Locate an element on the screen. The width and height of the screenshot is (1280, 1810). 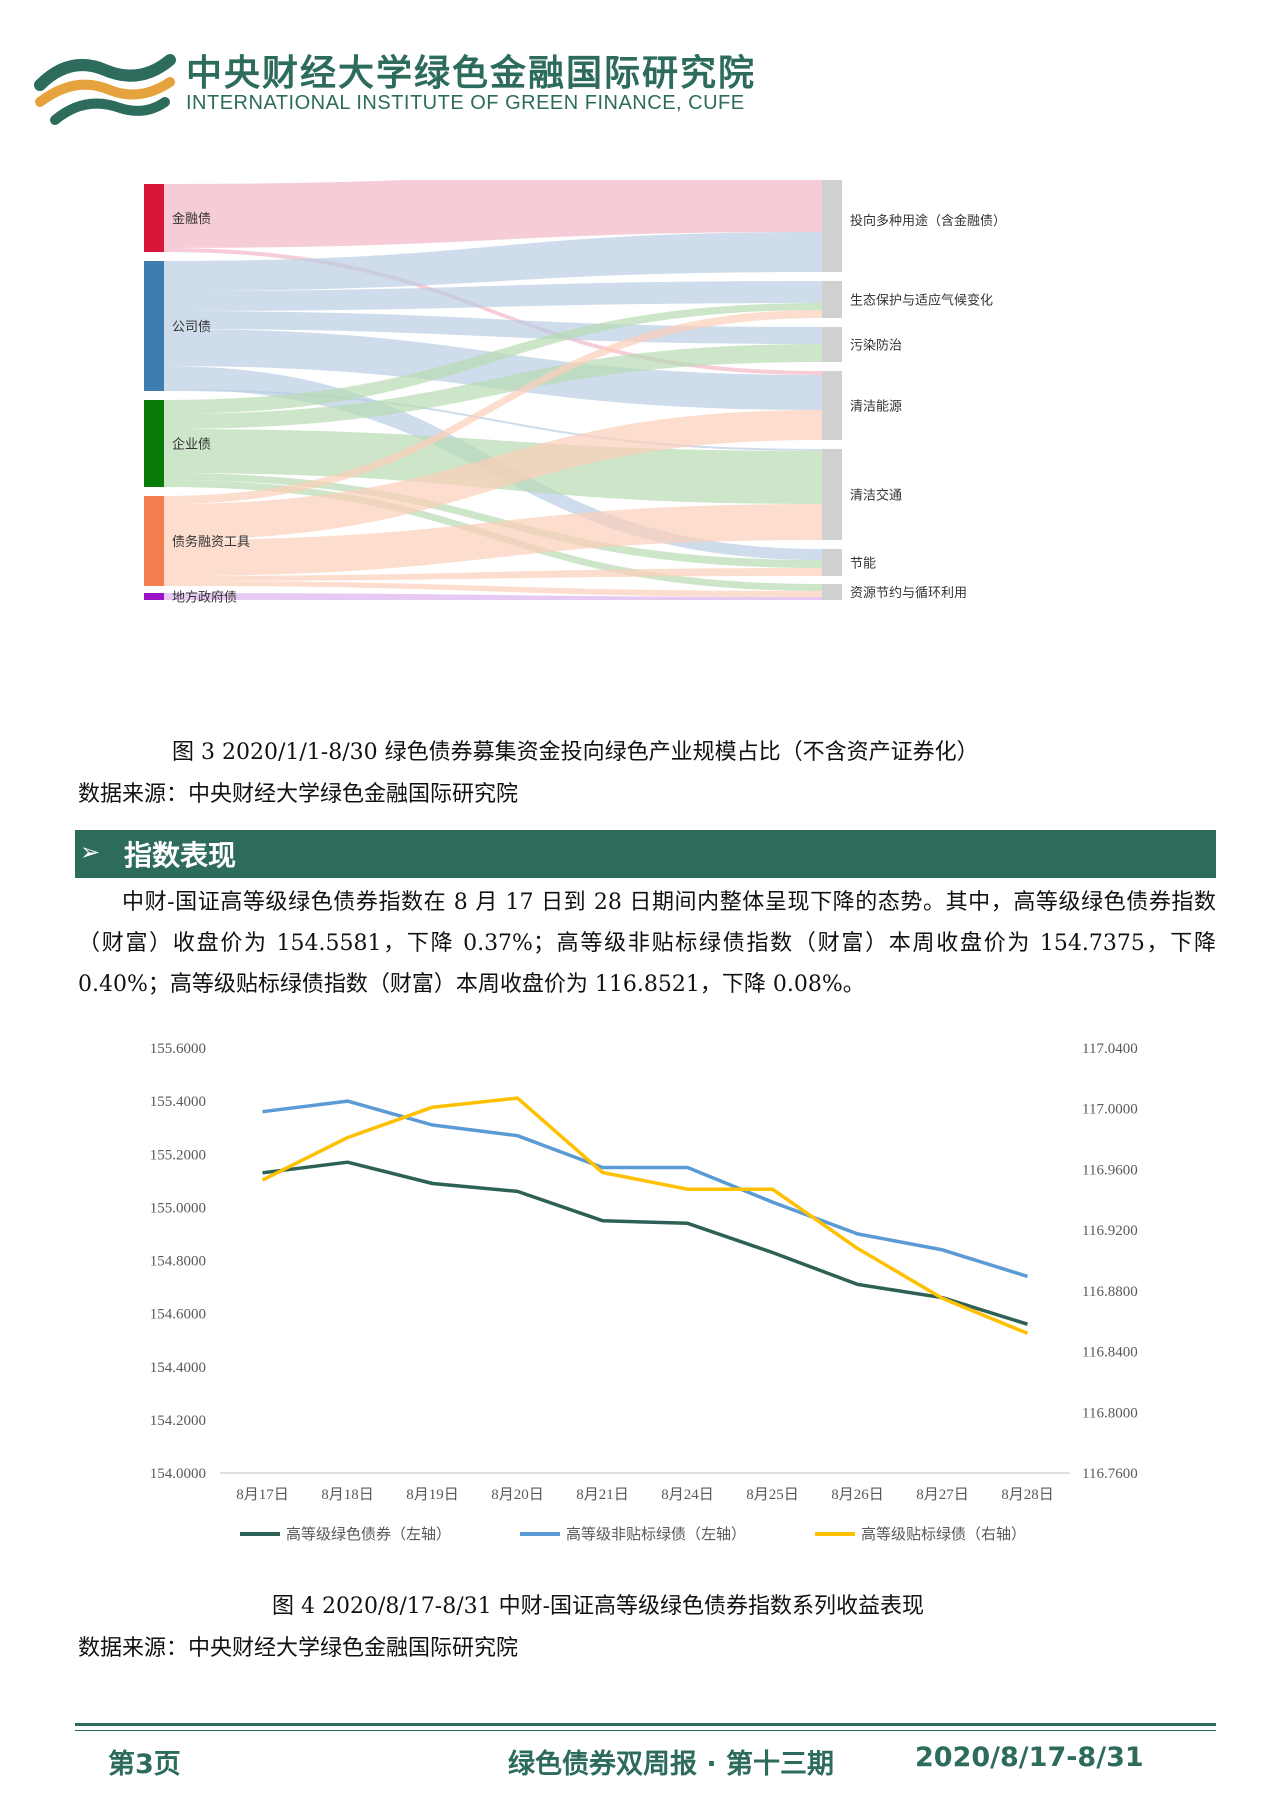
y-right-tick-label: 116.9200 is located at coordinates (1110, 1231).